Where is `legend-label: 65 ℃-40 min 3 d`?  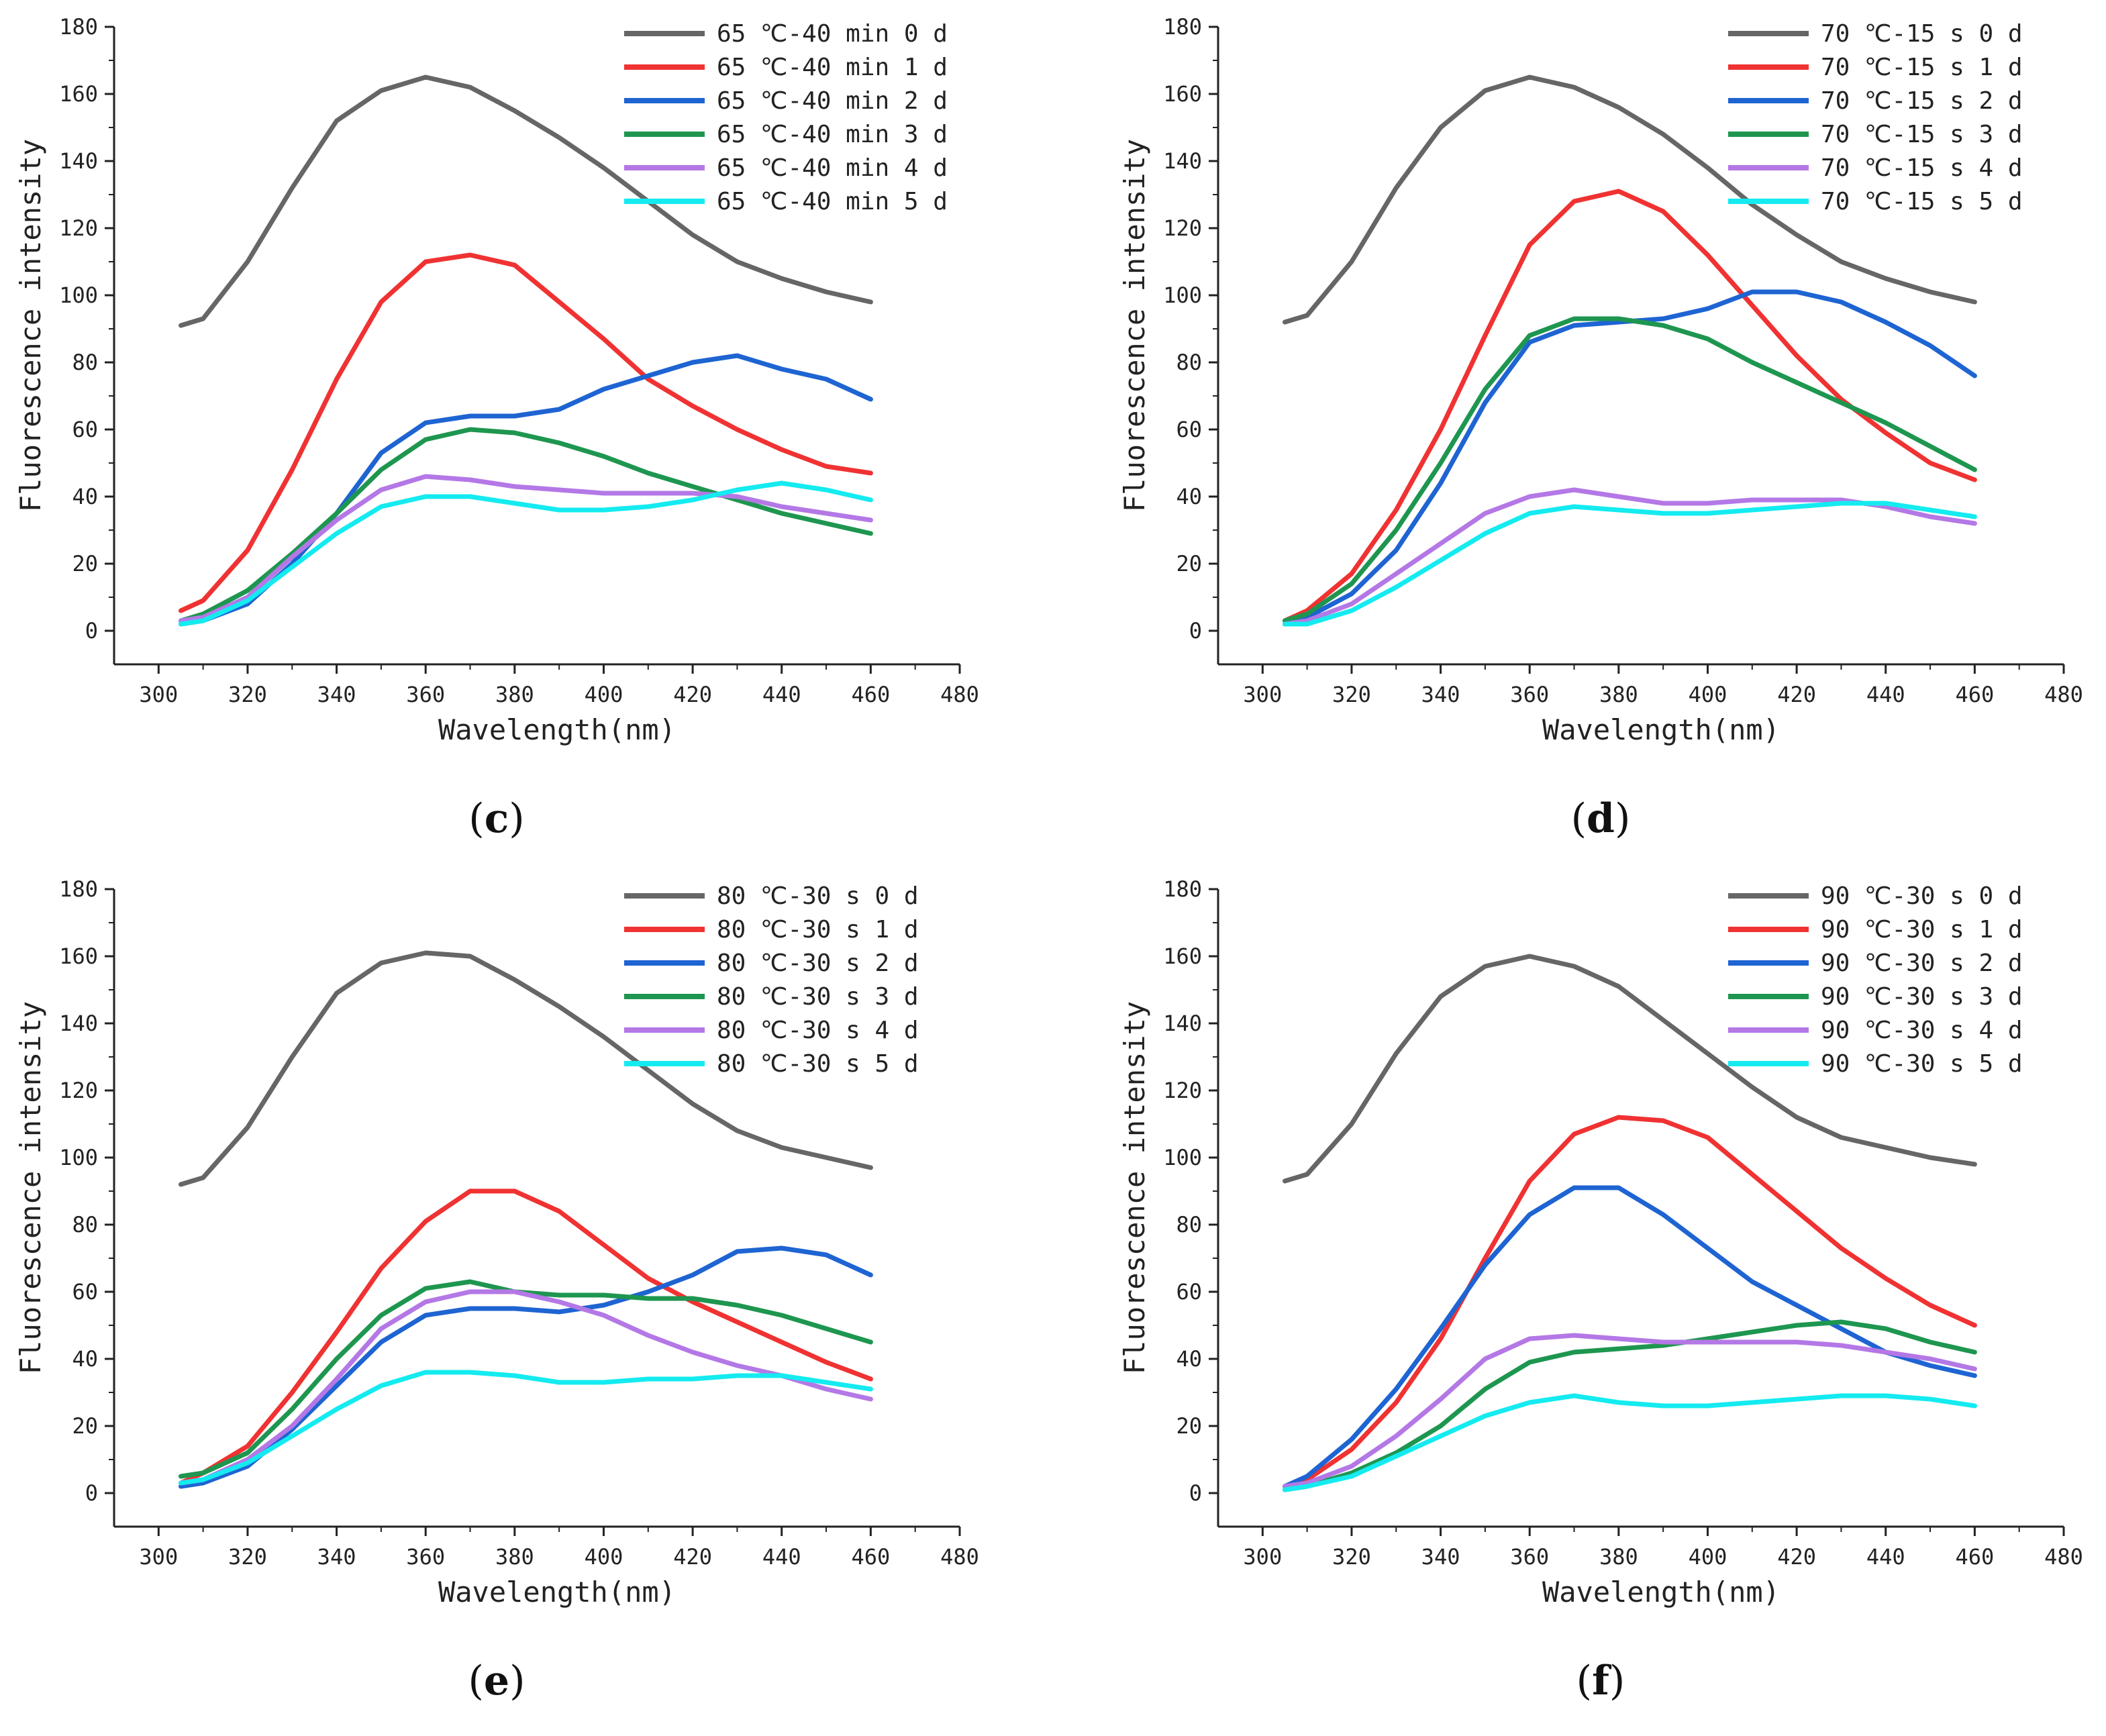
legend-label: 65 ℃-40 min 3 d is located at coordinates (833, 134).